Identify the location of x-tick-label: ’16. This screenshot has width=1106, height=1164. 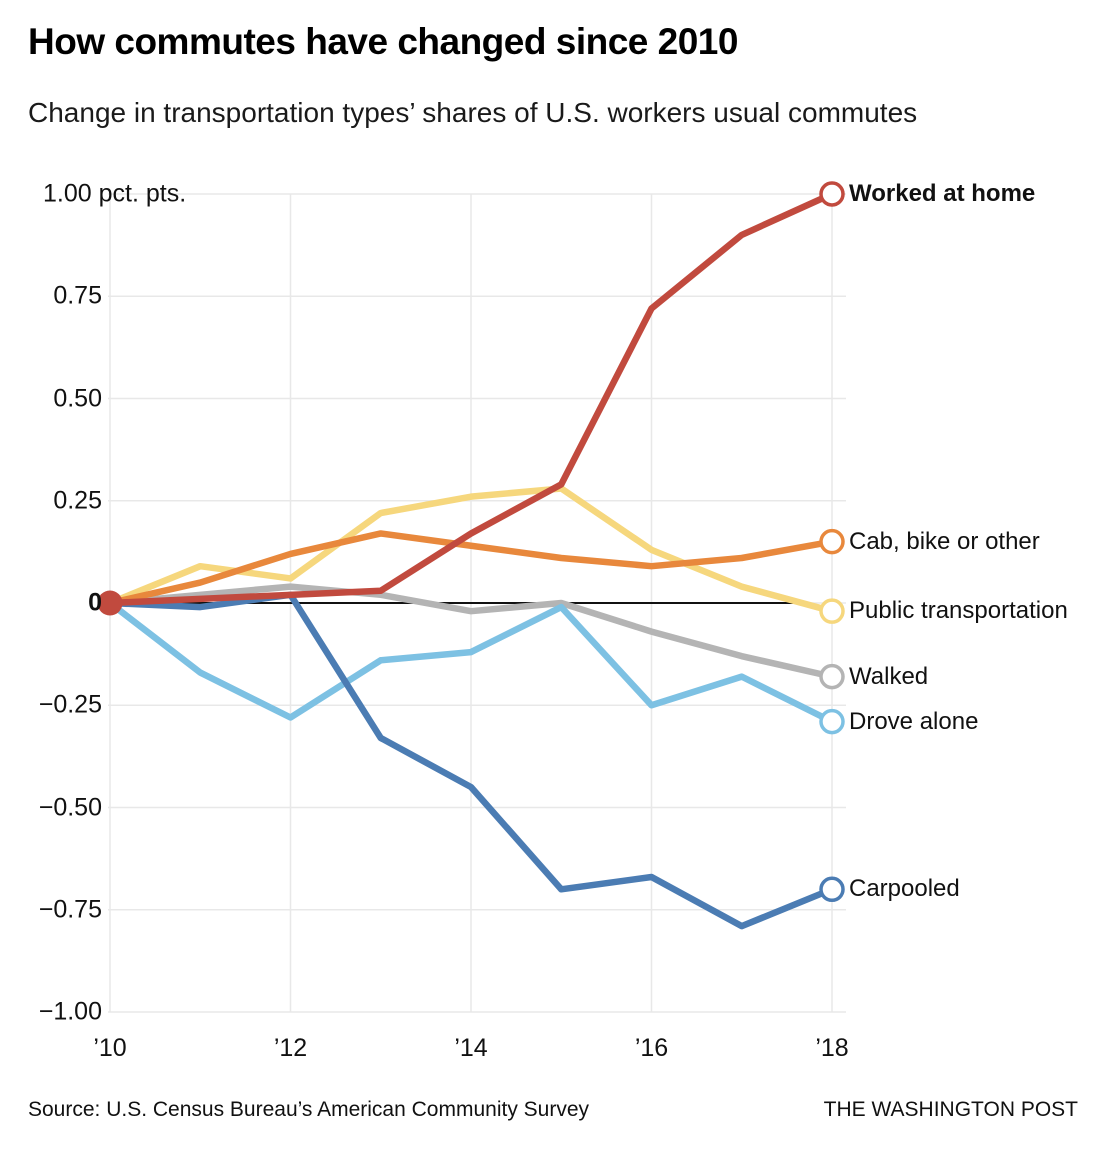
(651, 1048).